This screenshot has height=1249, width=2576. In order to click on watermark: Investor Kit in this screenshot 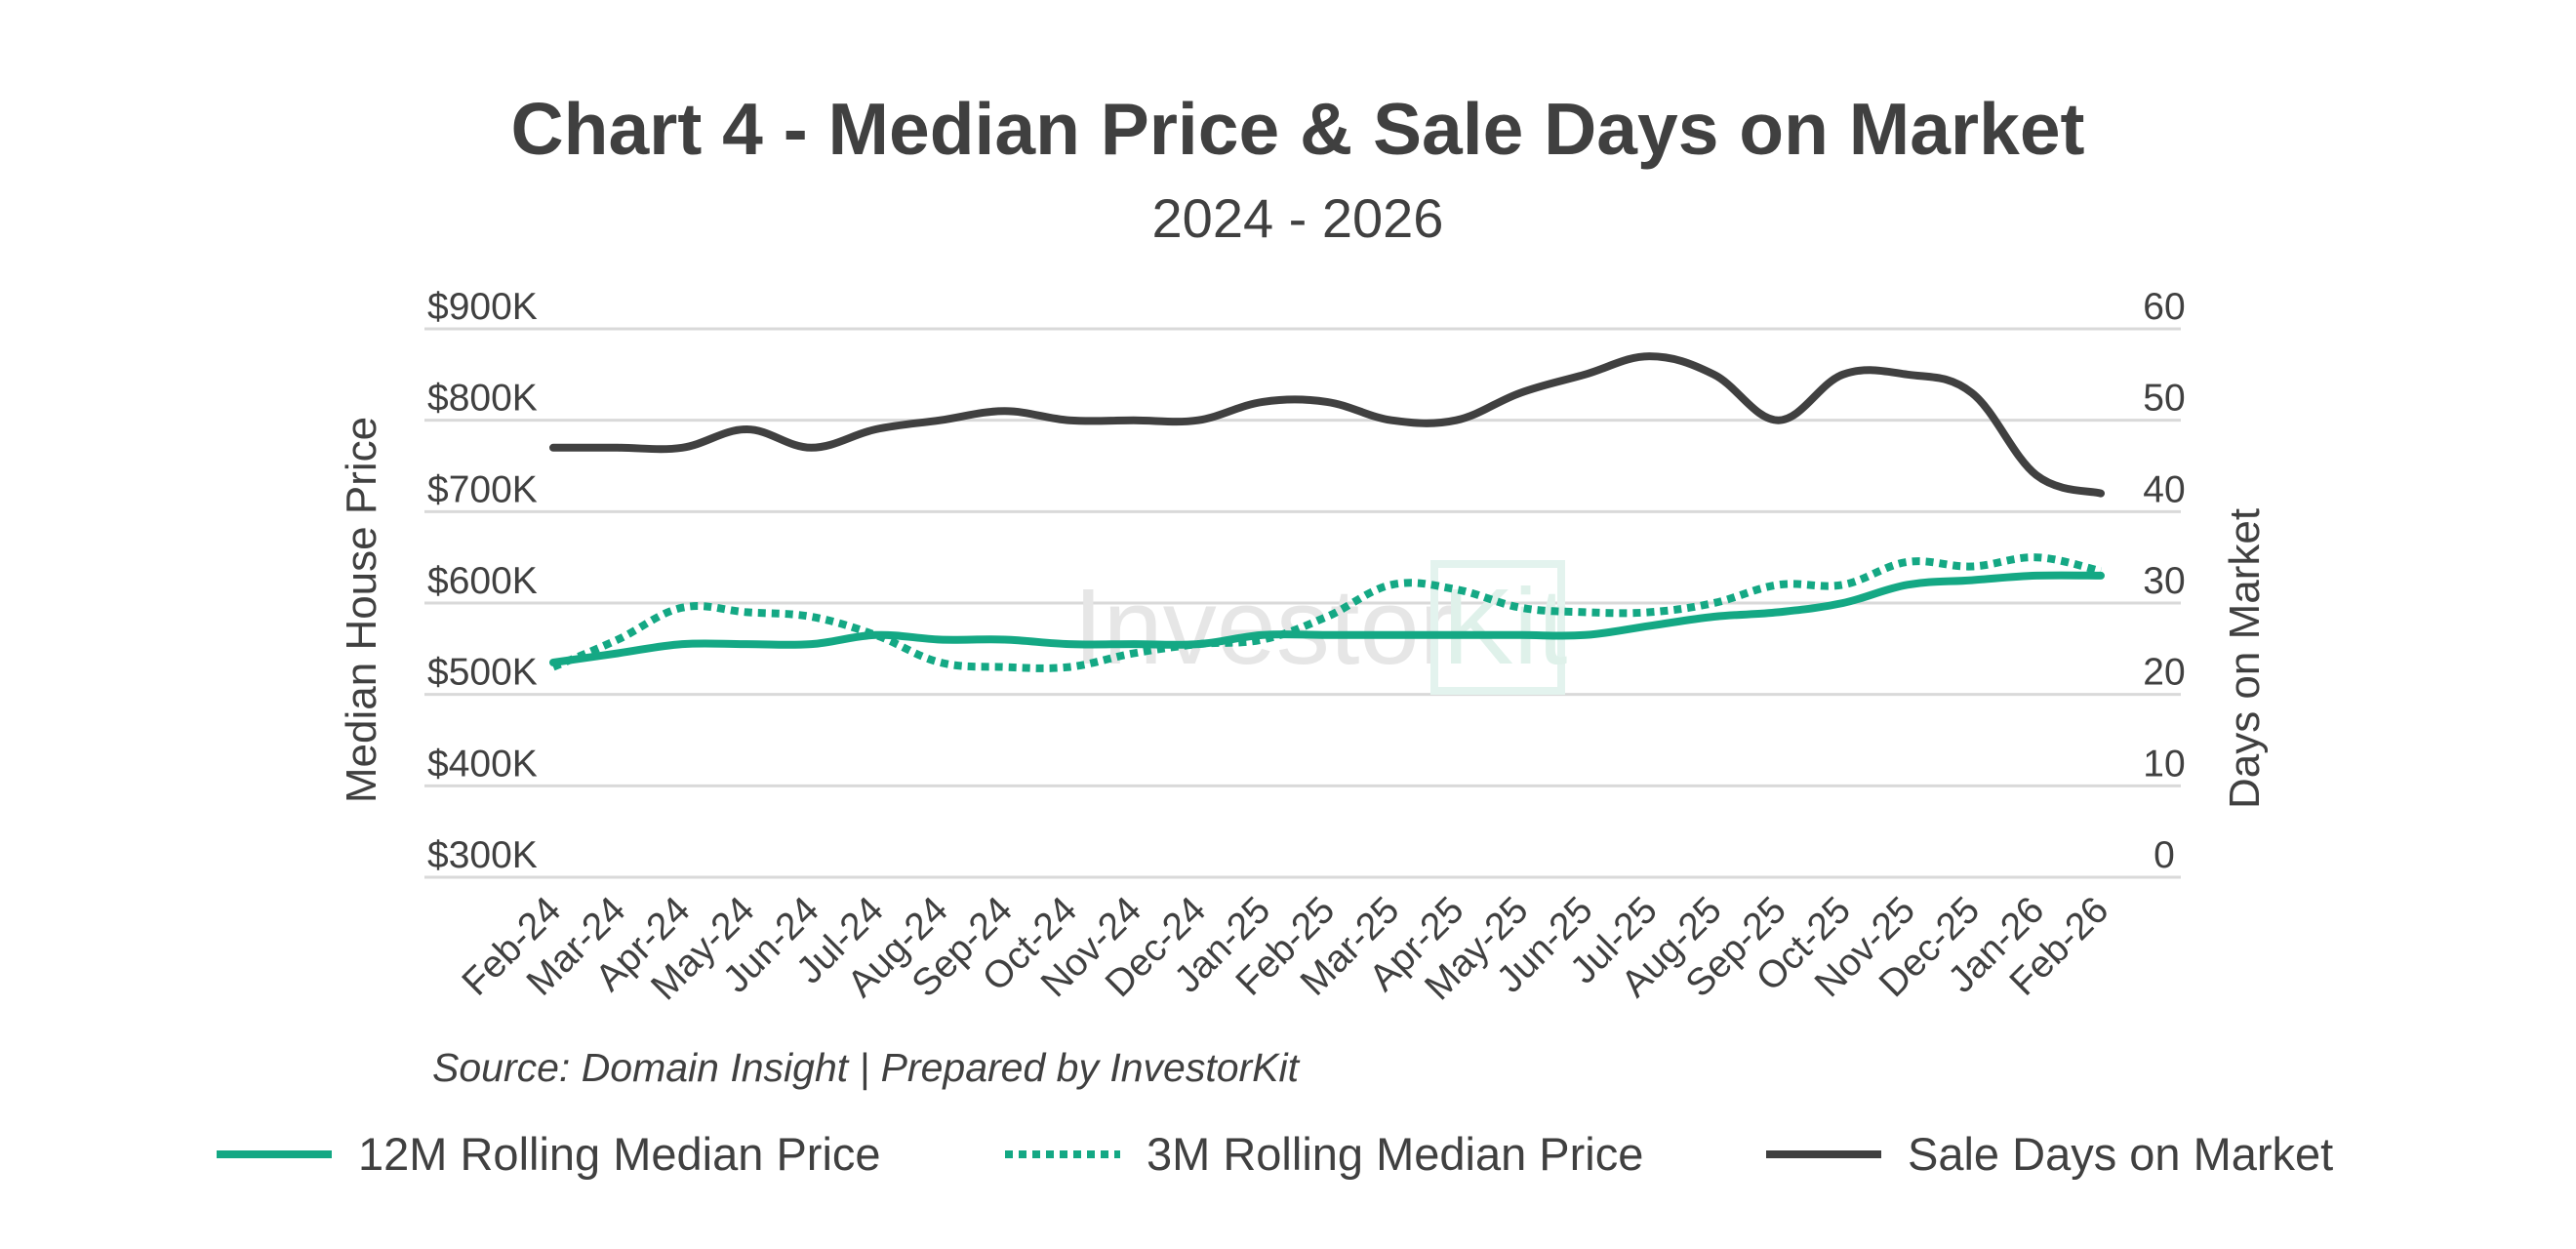, I will do `click(1320, 627)`.